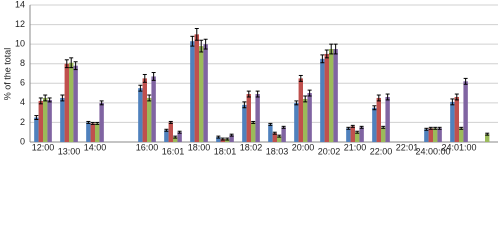 This screenshot has width=500, height=240. I want to click on y-tick-label: 12, so click(20, 24).